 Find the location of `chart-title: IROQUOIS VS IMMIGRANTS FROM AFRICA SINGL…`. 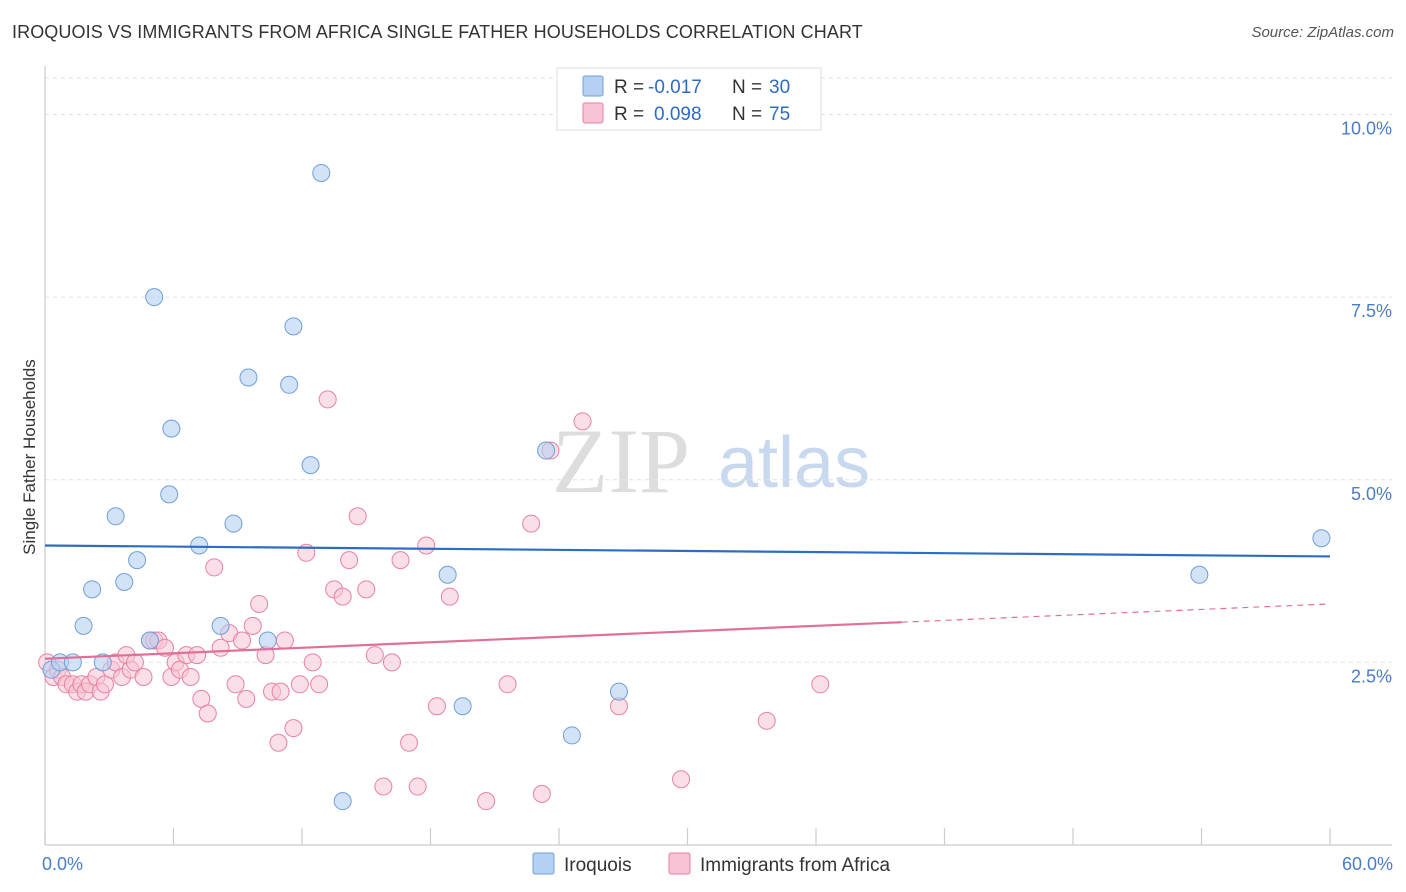

chart-title: IROQUOIS VS IMMIGRANTS FROM AFRICA SINGL… is located at coordinates (437, 32).